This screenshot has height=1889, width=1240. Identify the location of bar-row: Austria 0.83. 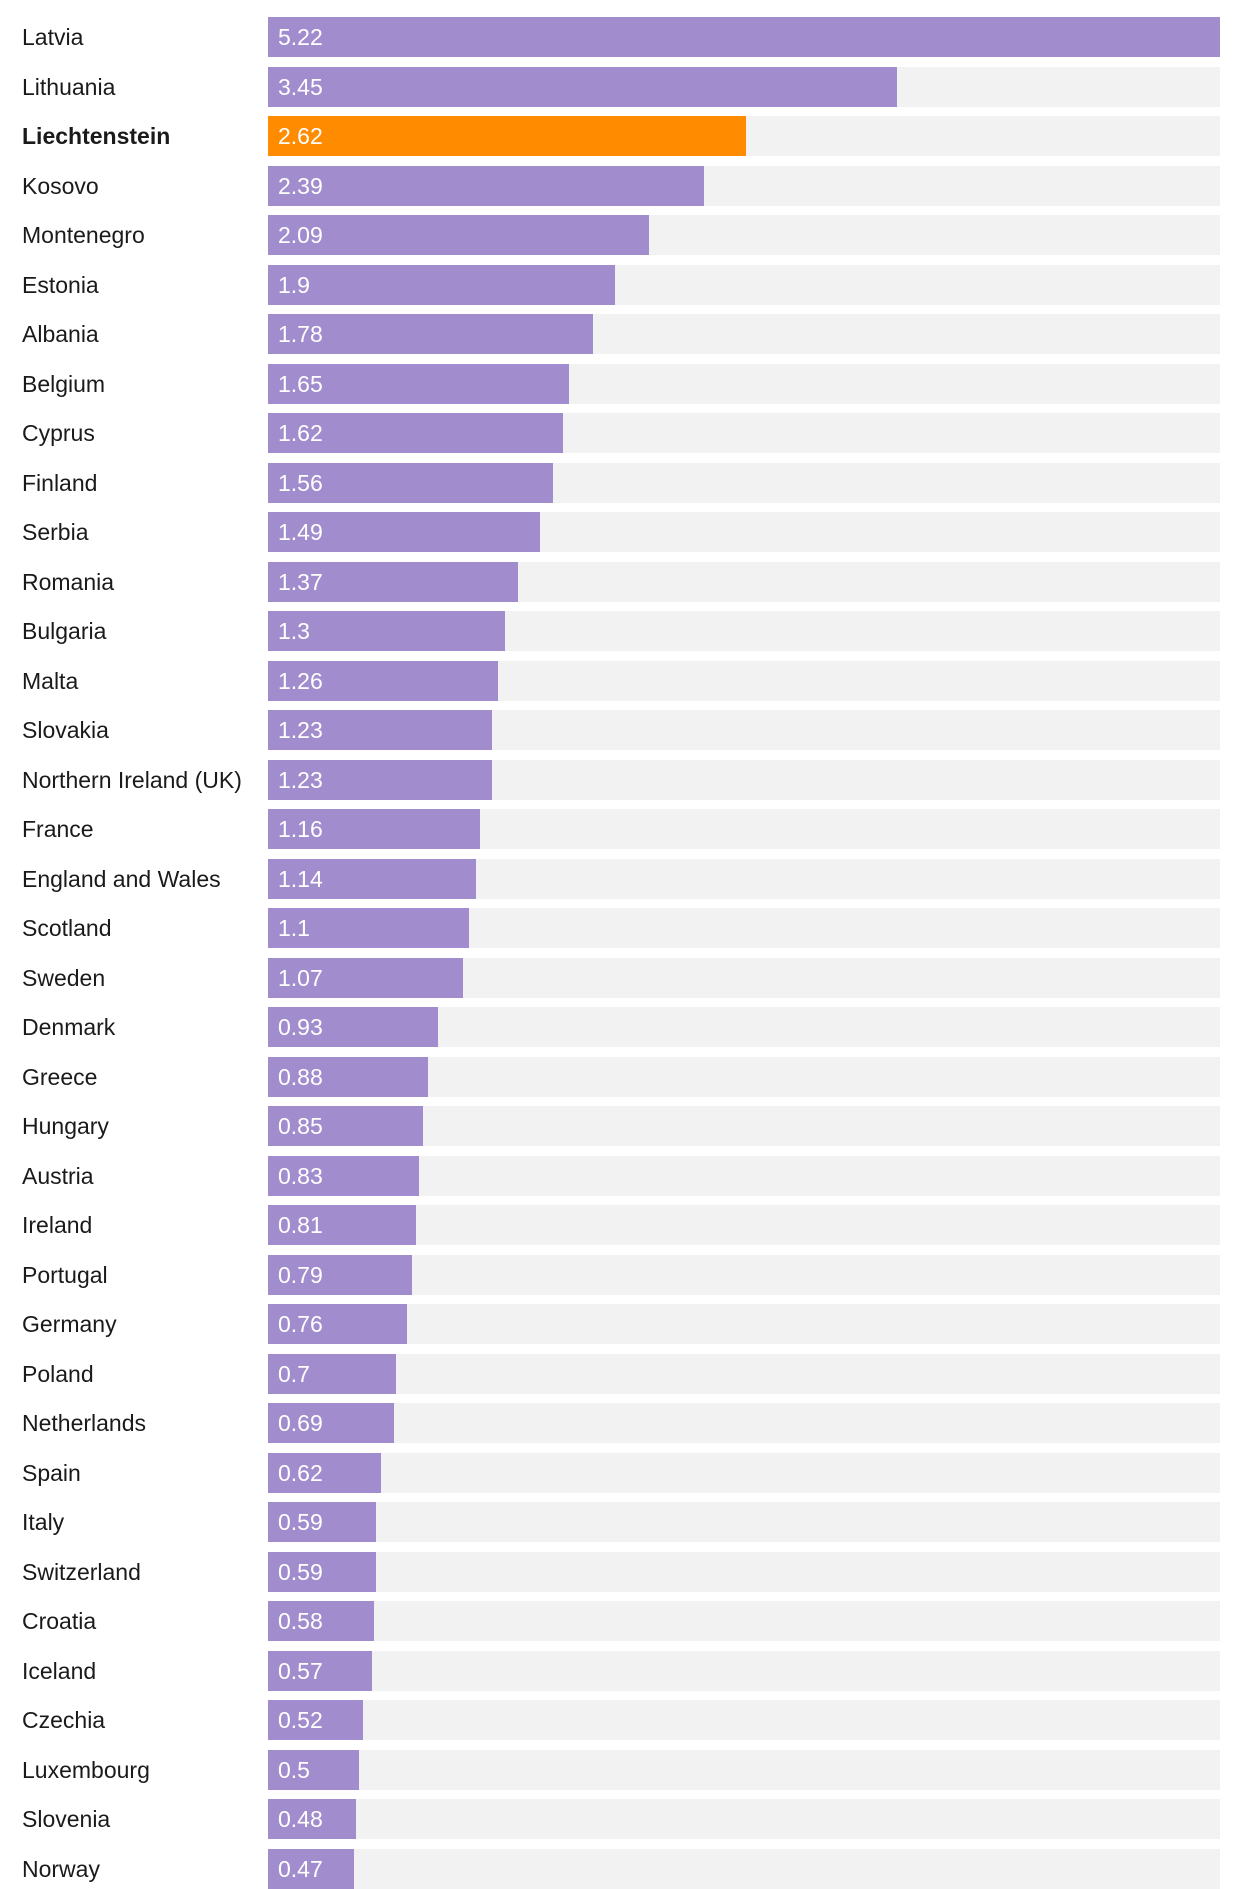
(620, 1175).